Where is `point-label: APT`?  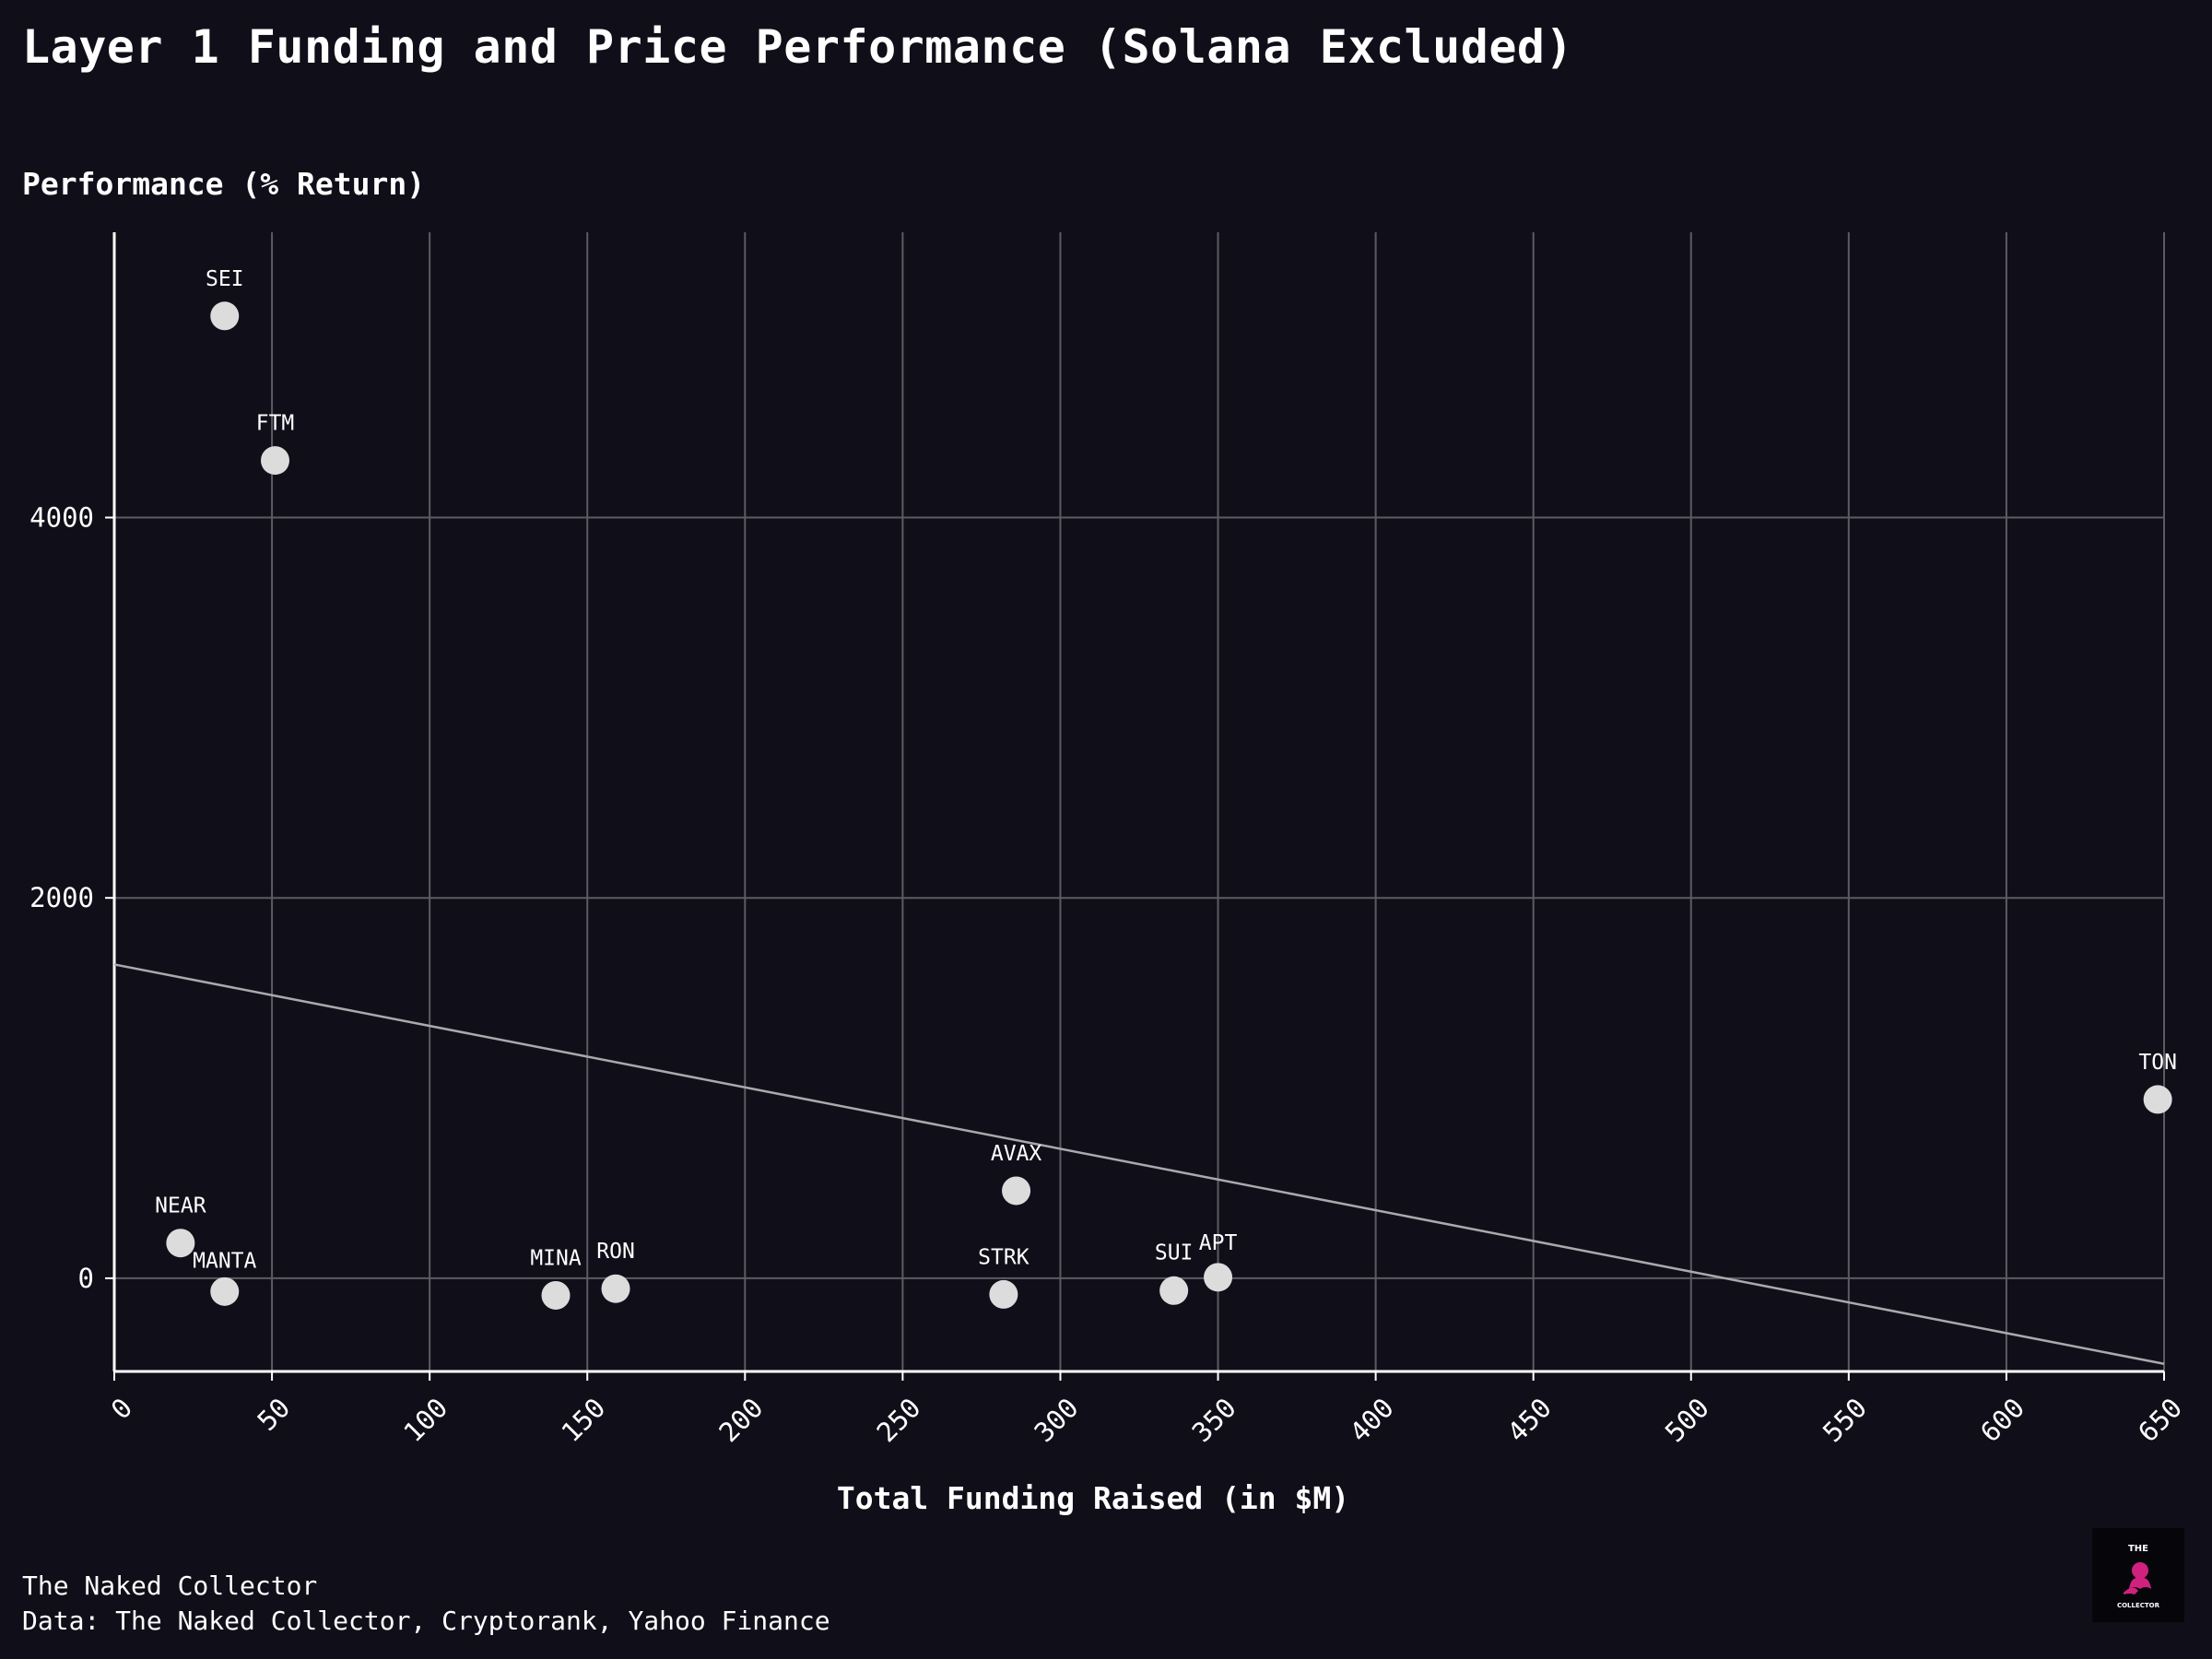
point-label: APT is located at coordinates (1218, 1243).